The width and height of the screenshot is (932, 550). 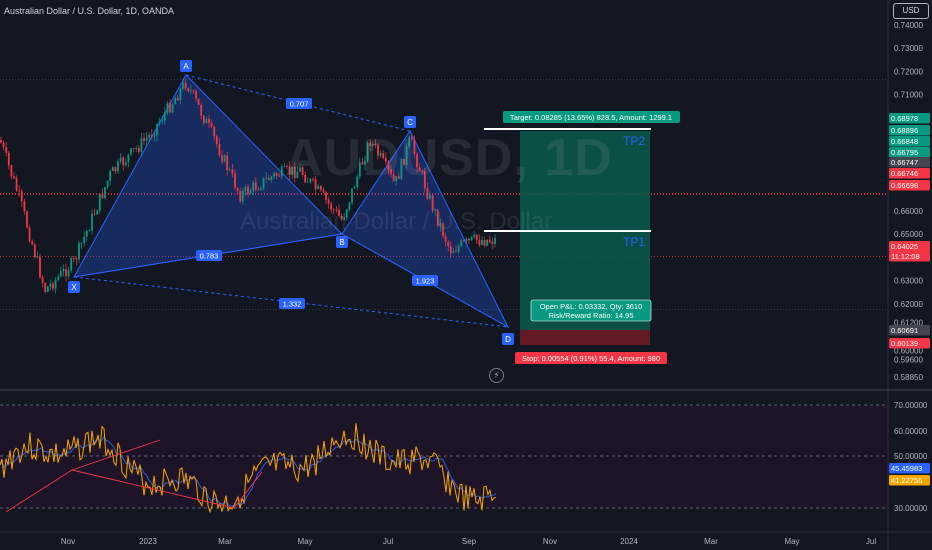 What do you see at coordinates (468, 541) in the screenshot?
I see `time-axis: Nov 2023 Mar May Jul Sep Nov 2024 Mar May Jul` at bounding box center [468, 541].